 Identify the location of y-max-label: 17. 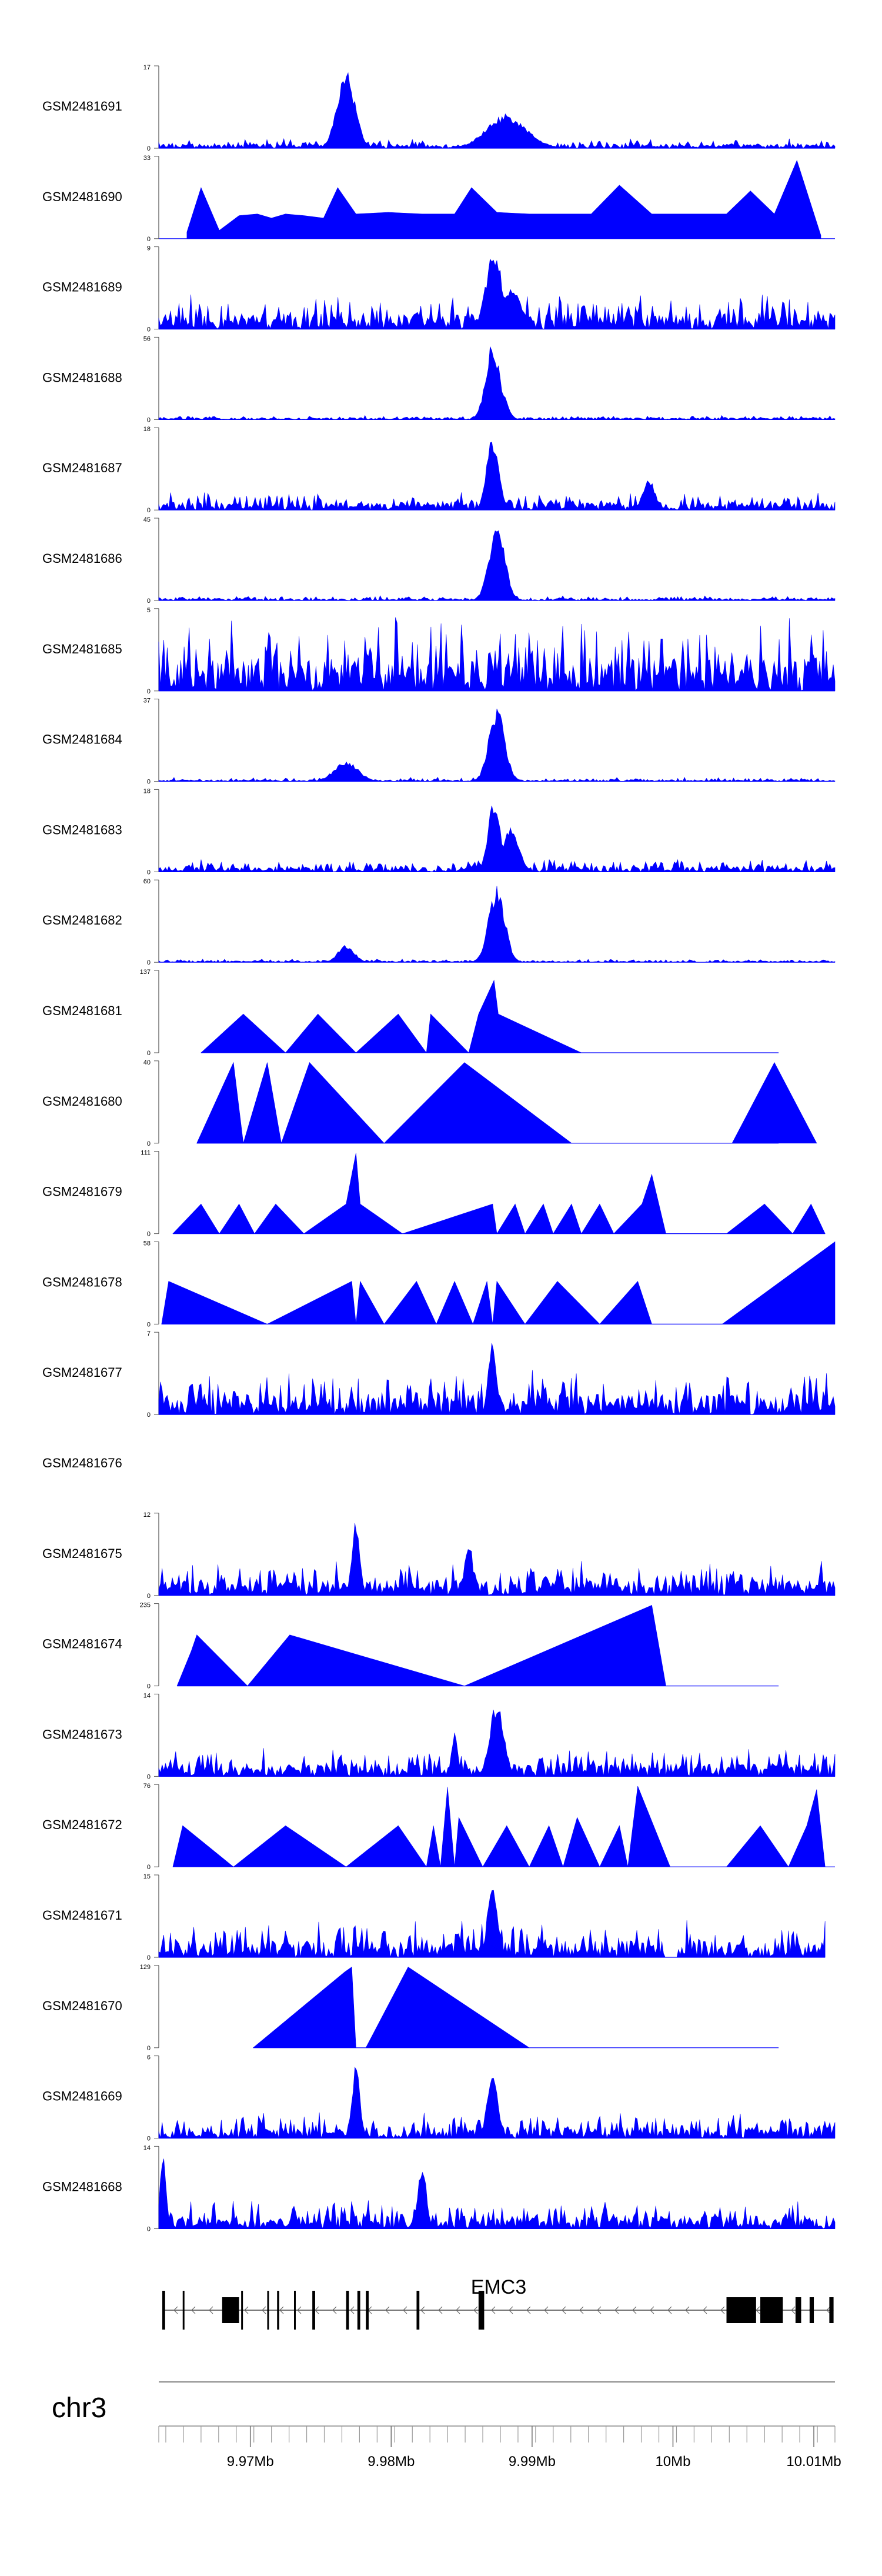
(147, 67).